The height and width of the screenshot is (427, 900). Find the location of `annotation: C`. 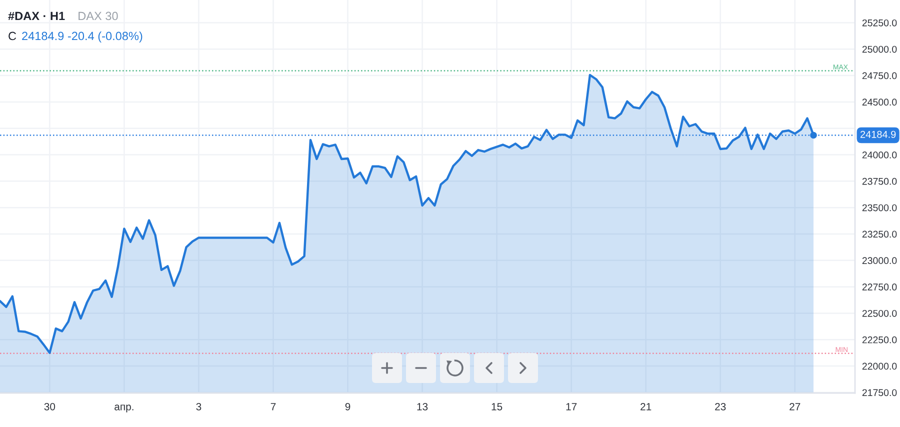

annotation: C is located at coordinates (12, 36).